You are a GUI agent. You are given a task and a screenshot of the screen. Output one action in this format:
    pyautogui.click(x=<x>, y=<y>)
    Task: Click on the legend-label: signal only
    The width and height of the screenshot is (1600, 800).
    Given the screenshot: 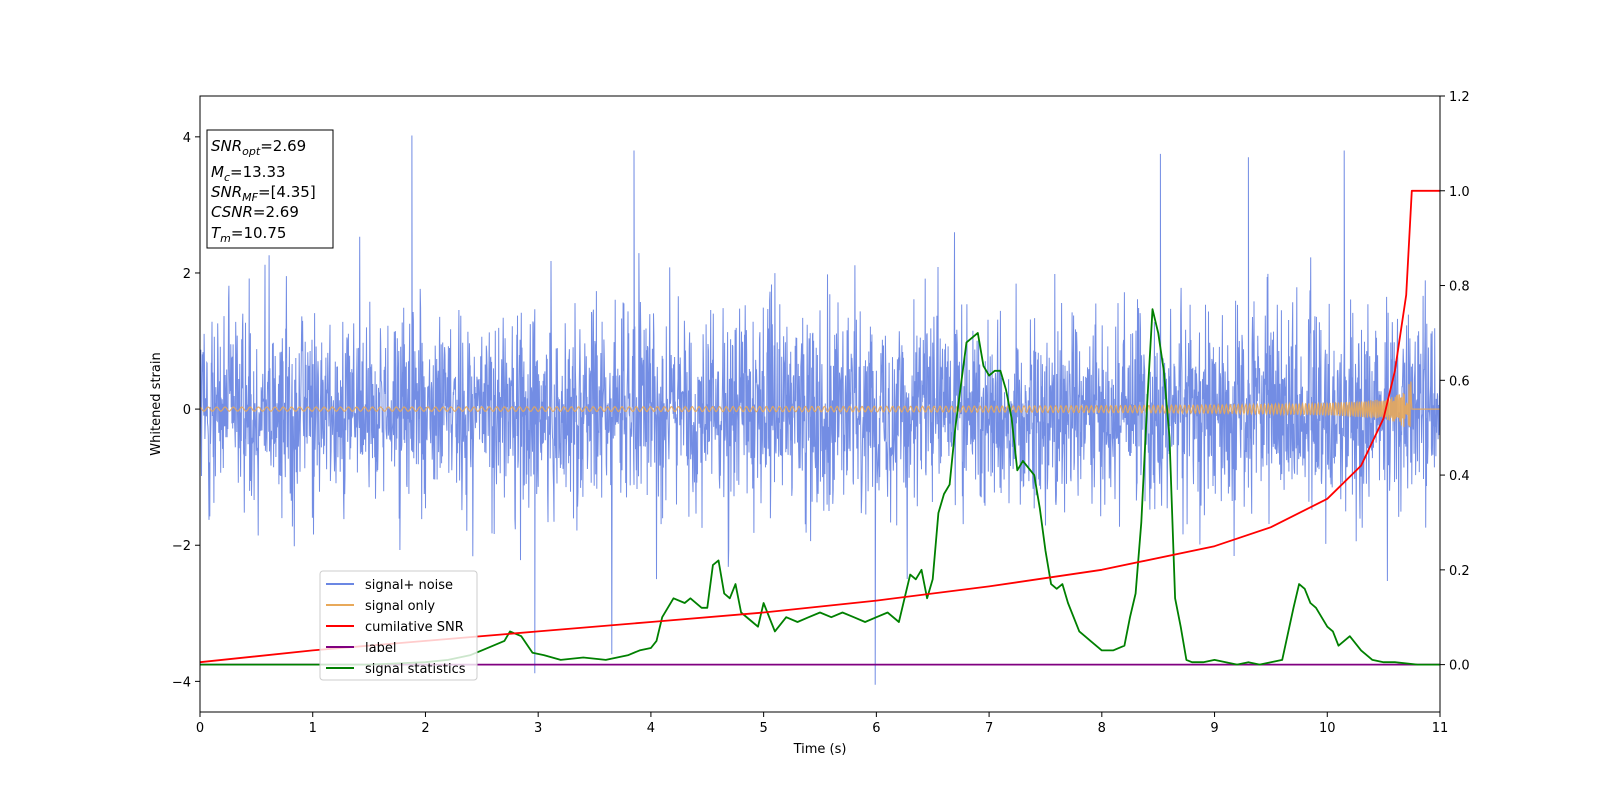 What is the action you would take?
    pyautogui.click(x=400, y=606)
    